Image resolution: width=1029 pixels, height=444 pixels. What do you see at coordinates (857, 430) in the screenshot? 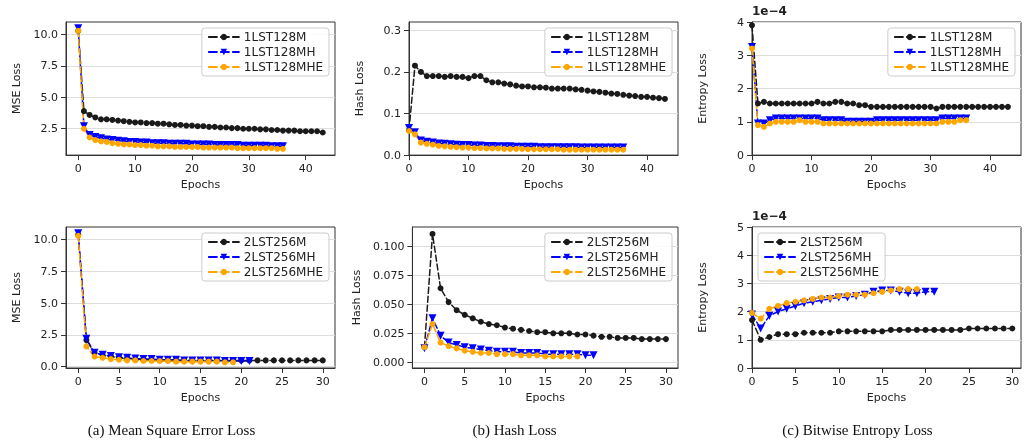
I see `text: (c) Bitwise Entropy Loss` at bounding box center [857, 430].